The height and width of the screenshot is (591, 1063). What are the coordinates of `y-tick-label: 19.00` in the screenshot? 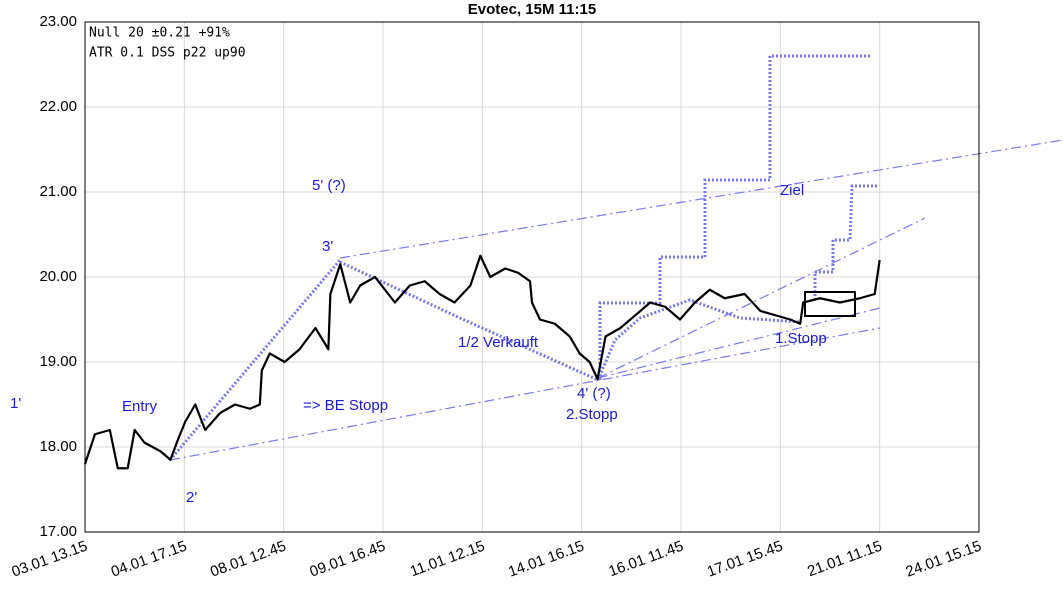 It's located at (58, 361).